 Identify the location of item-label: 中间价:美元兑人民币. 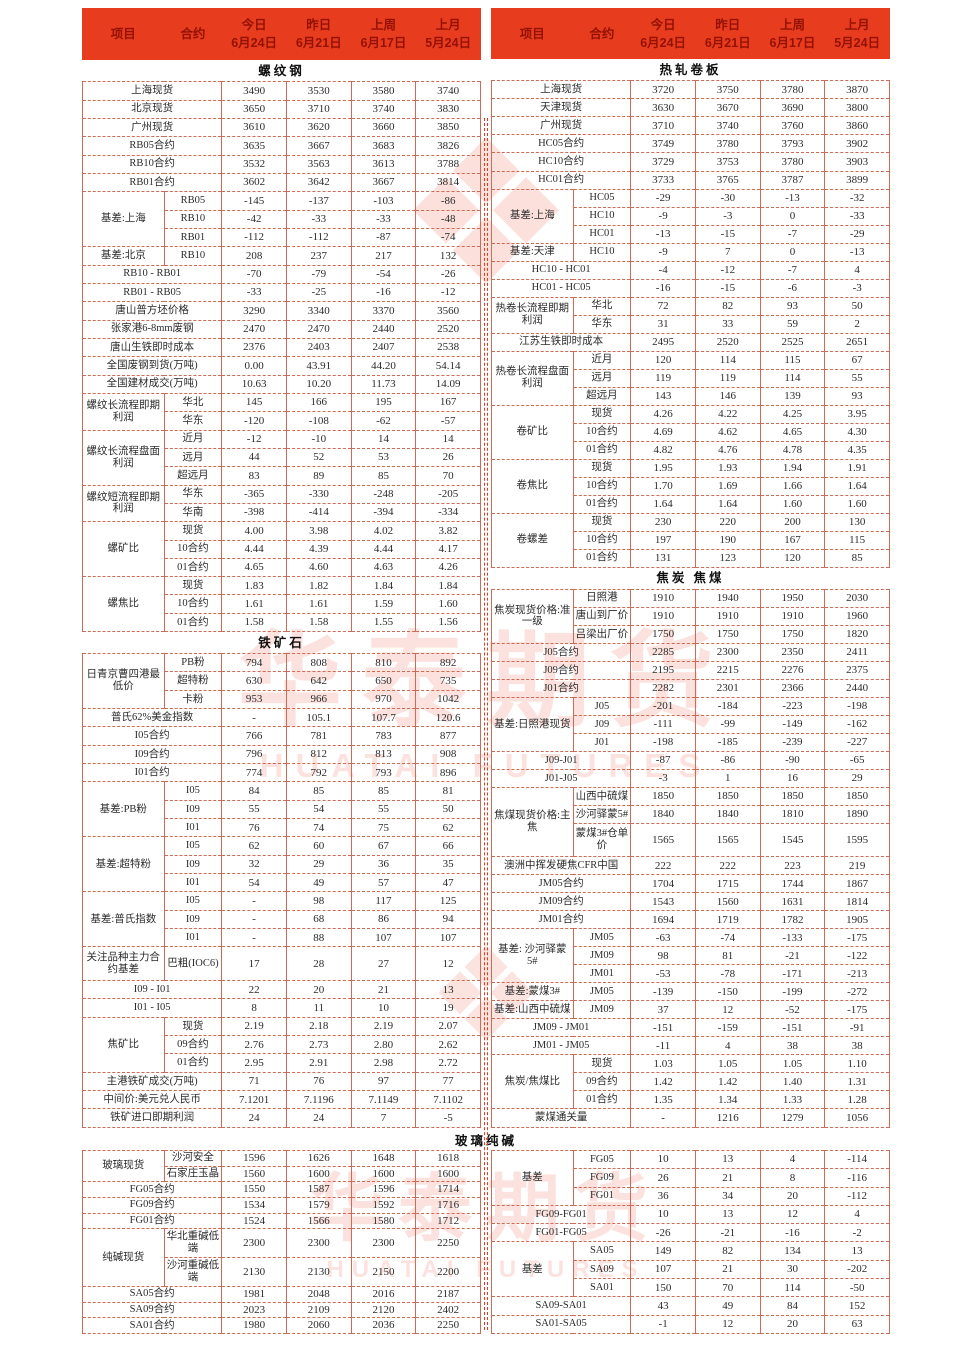
(152, 1100).